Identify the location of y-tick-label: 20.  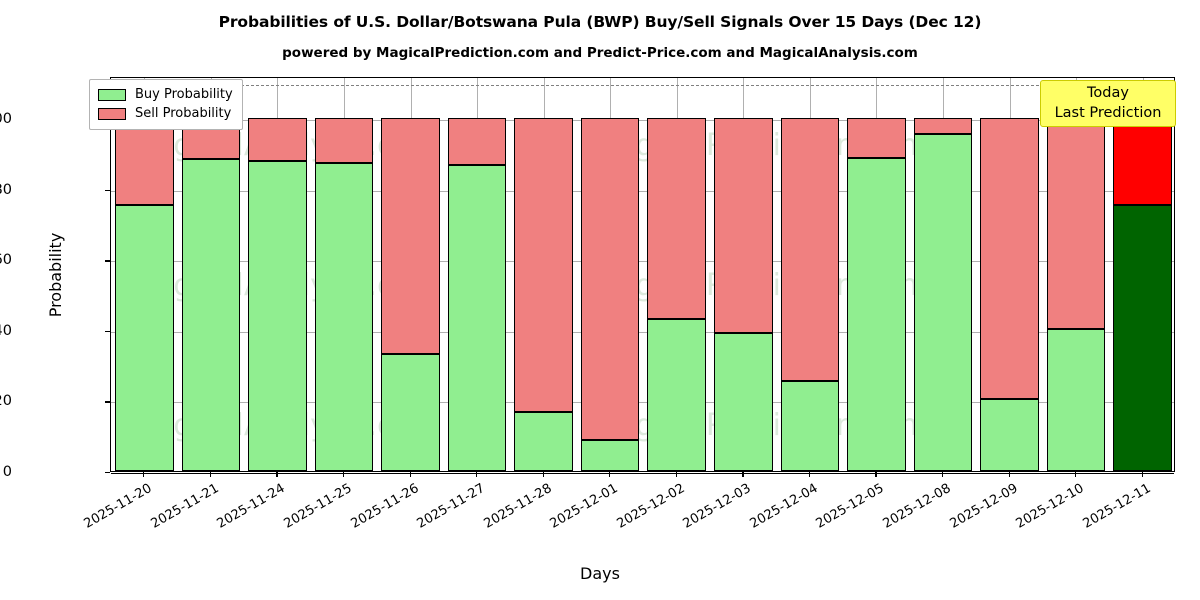
(6, 401).